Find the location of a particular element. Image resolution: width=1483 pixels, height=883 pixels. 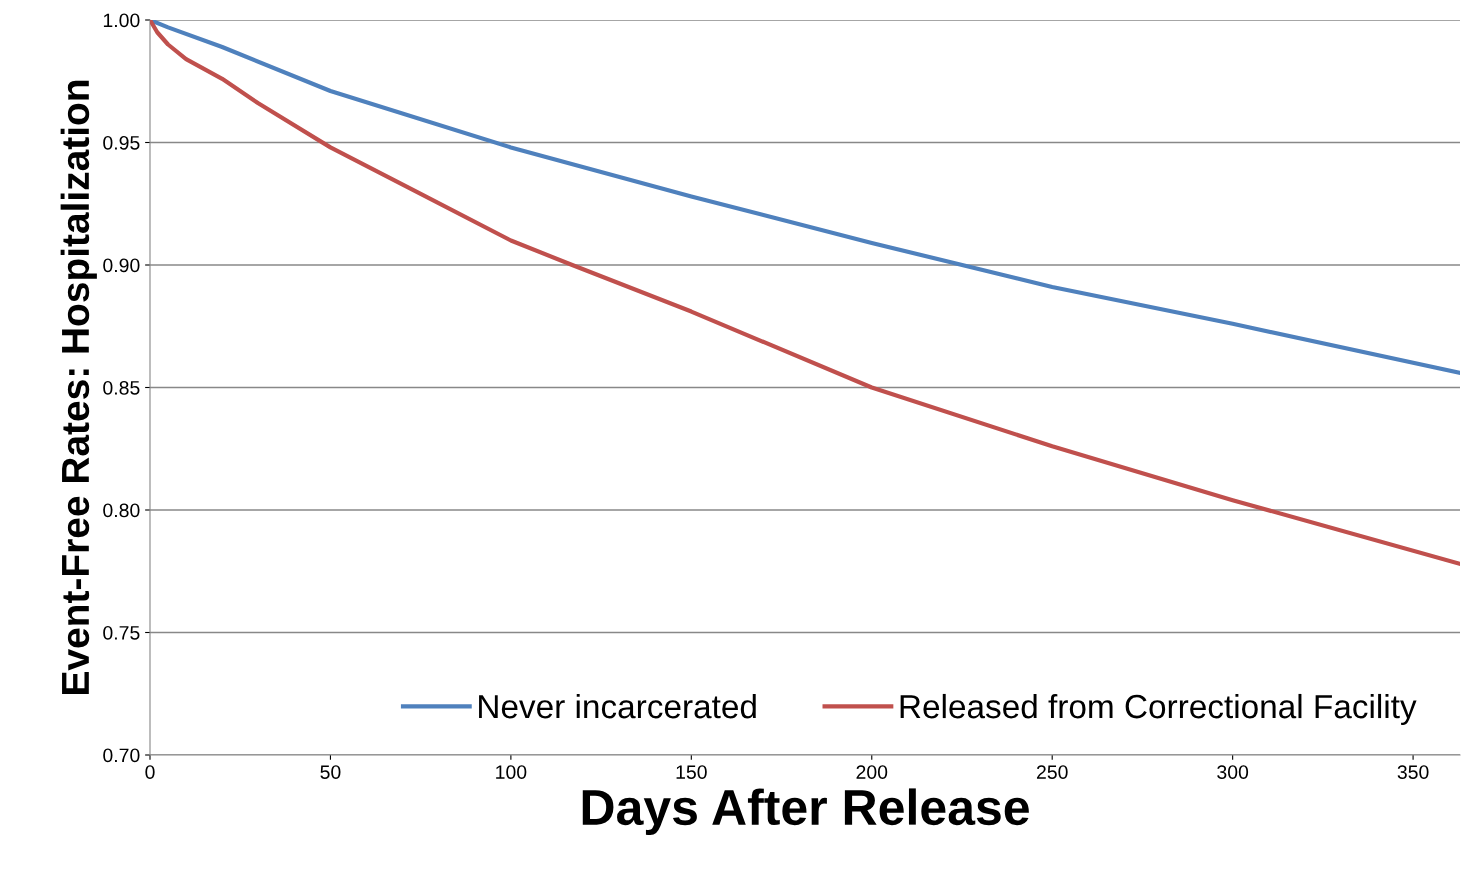

x-tick-label: 100 is located at coordinates (511, 772).